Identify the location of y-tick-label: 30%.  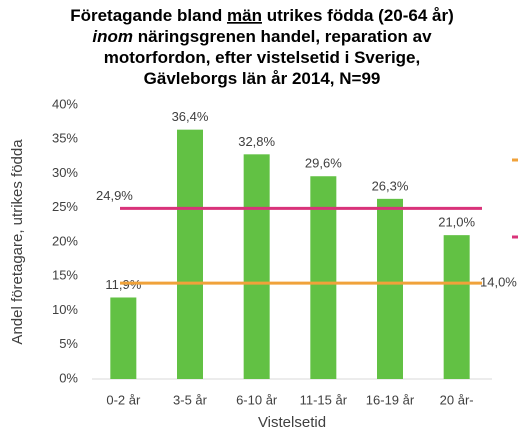
(65, 172).